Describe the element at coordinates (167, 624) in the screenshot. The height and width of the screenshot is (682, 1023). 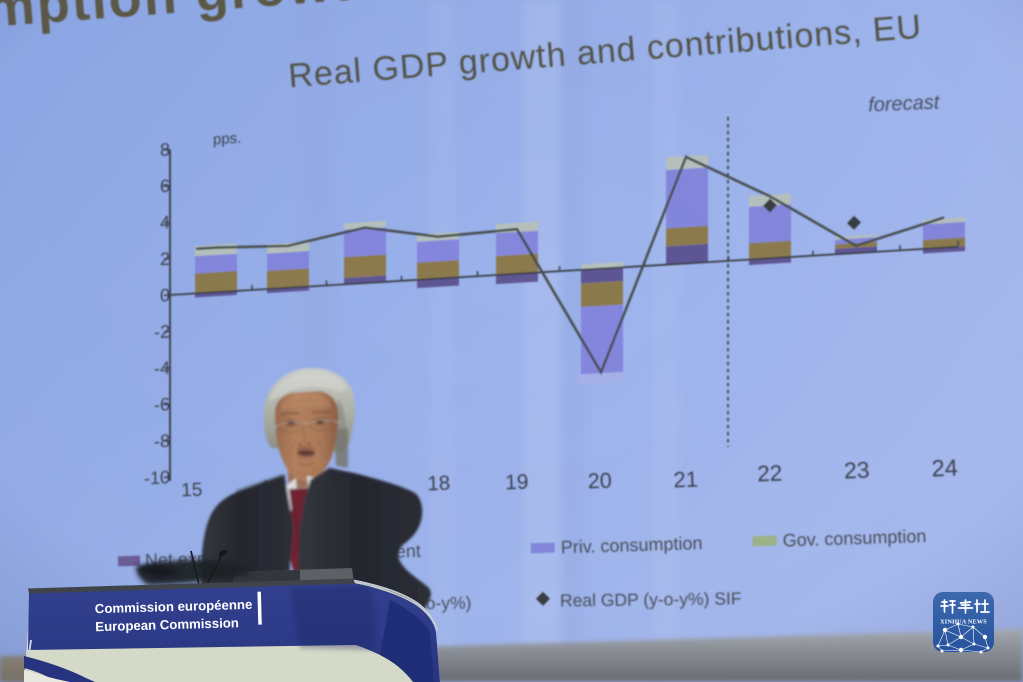
I see `svg-text: European Commission` at that location.